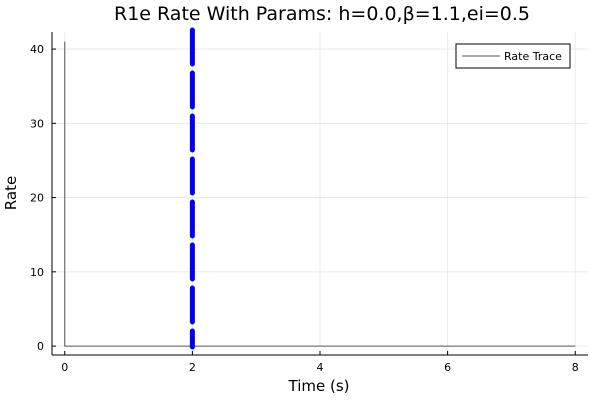 The width and height of the screenshot is (600, 400). What do you see at coordinates (37, 198) in the screenshot?
I see `y-tick-label: 20` at bounding box center [37, 198].